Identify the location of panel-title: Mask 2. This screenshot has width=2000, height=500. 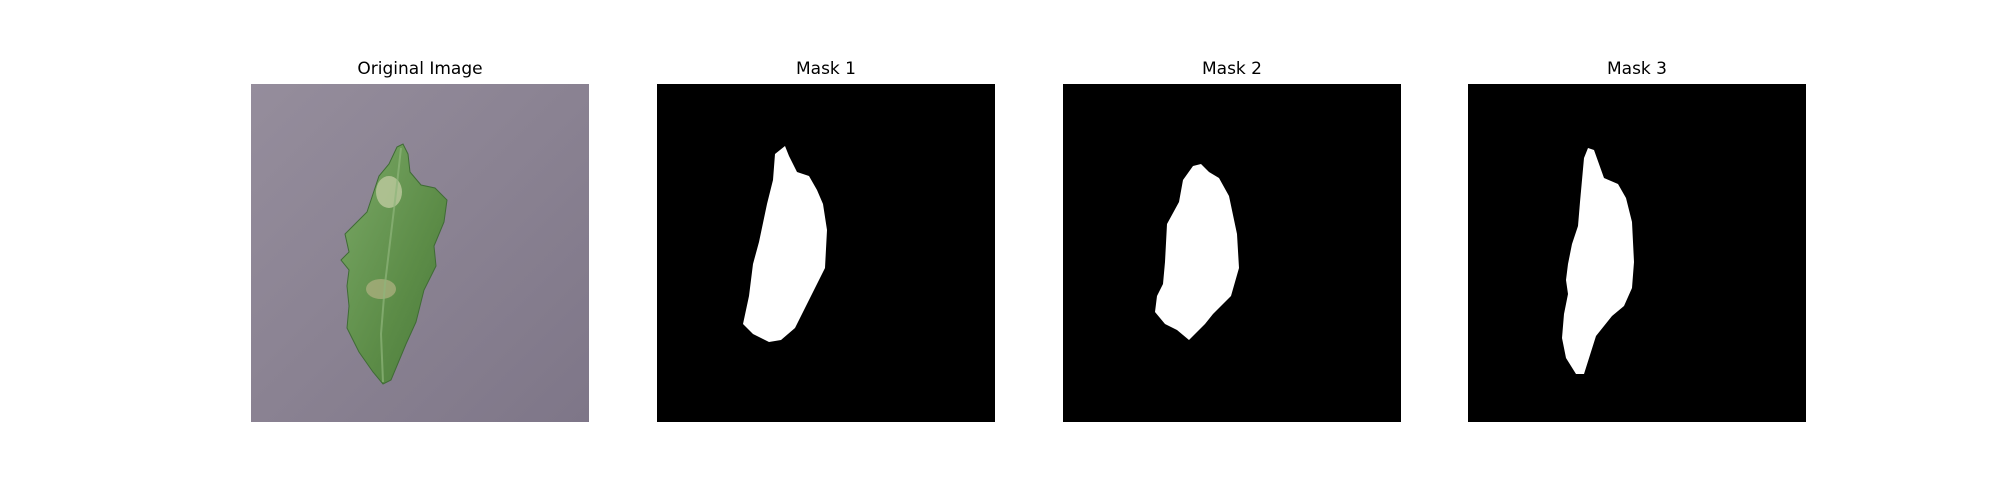
(1232, 69).